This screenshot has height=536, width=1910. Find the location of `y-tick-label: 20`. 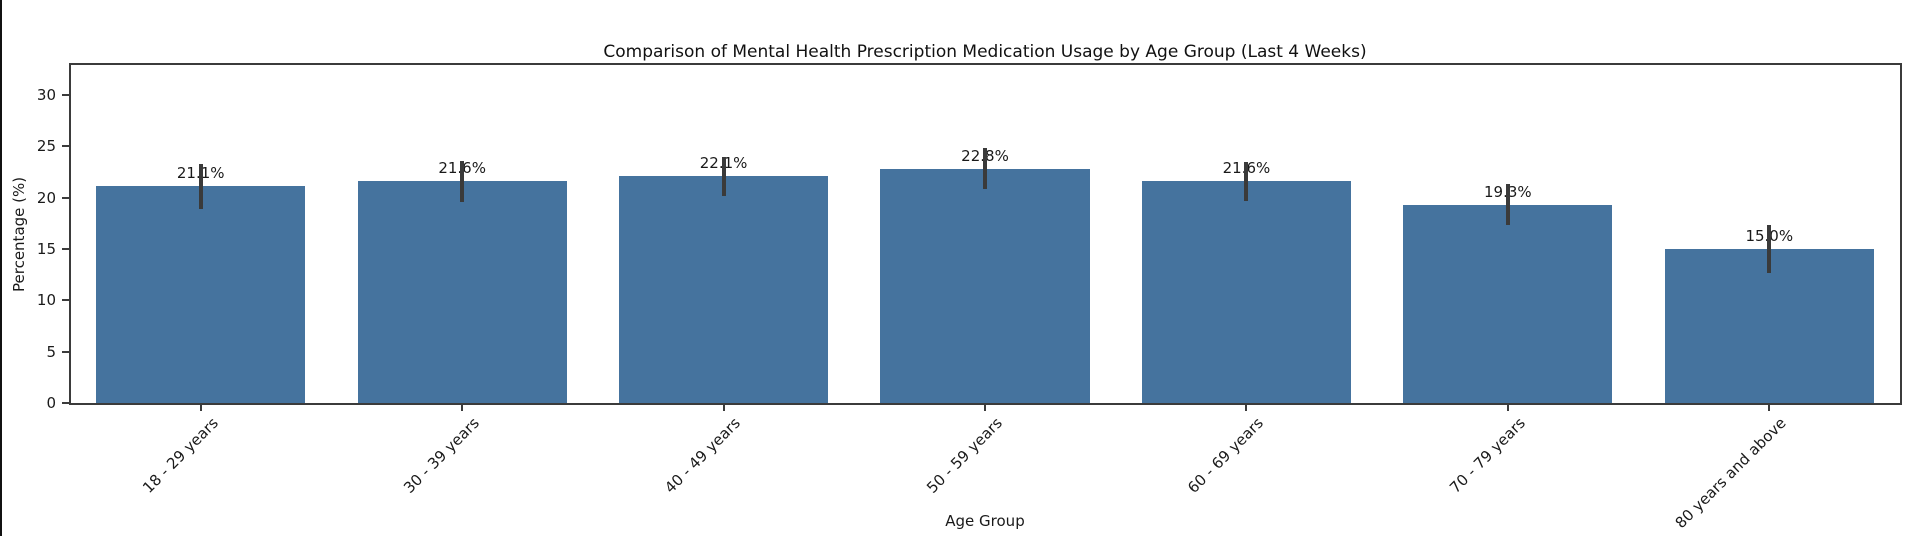

y-tick-label: 20 is located at coordinates (46, 197).